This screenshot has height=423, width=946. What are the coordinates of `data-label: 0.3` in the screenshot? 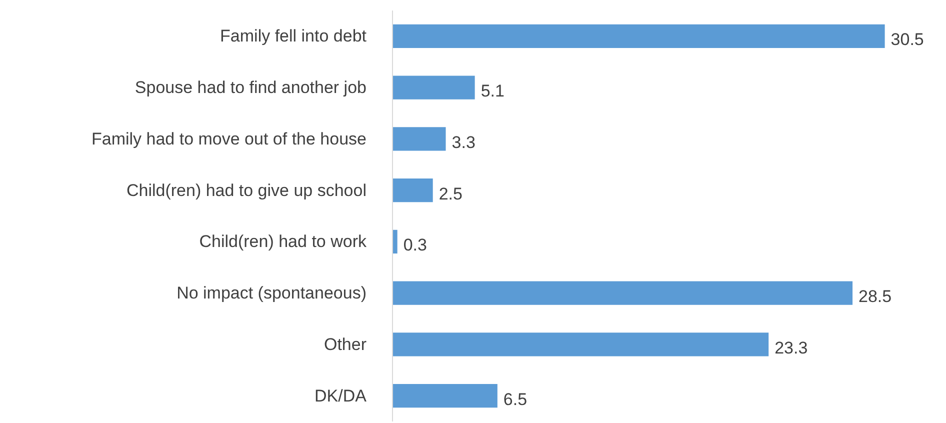 It's located at (415, 245).